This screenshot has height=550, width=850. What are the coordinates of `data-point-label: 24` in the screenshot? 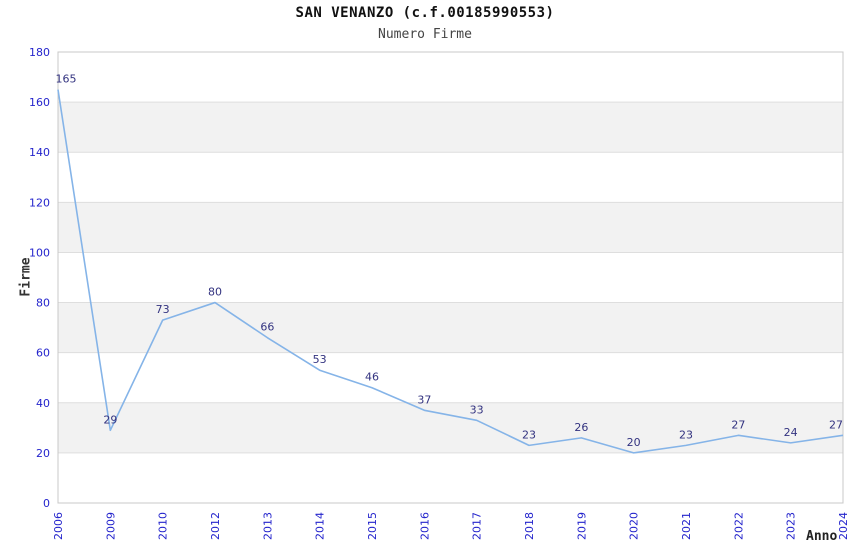 It's located at (791, 432).